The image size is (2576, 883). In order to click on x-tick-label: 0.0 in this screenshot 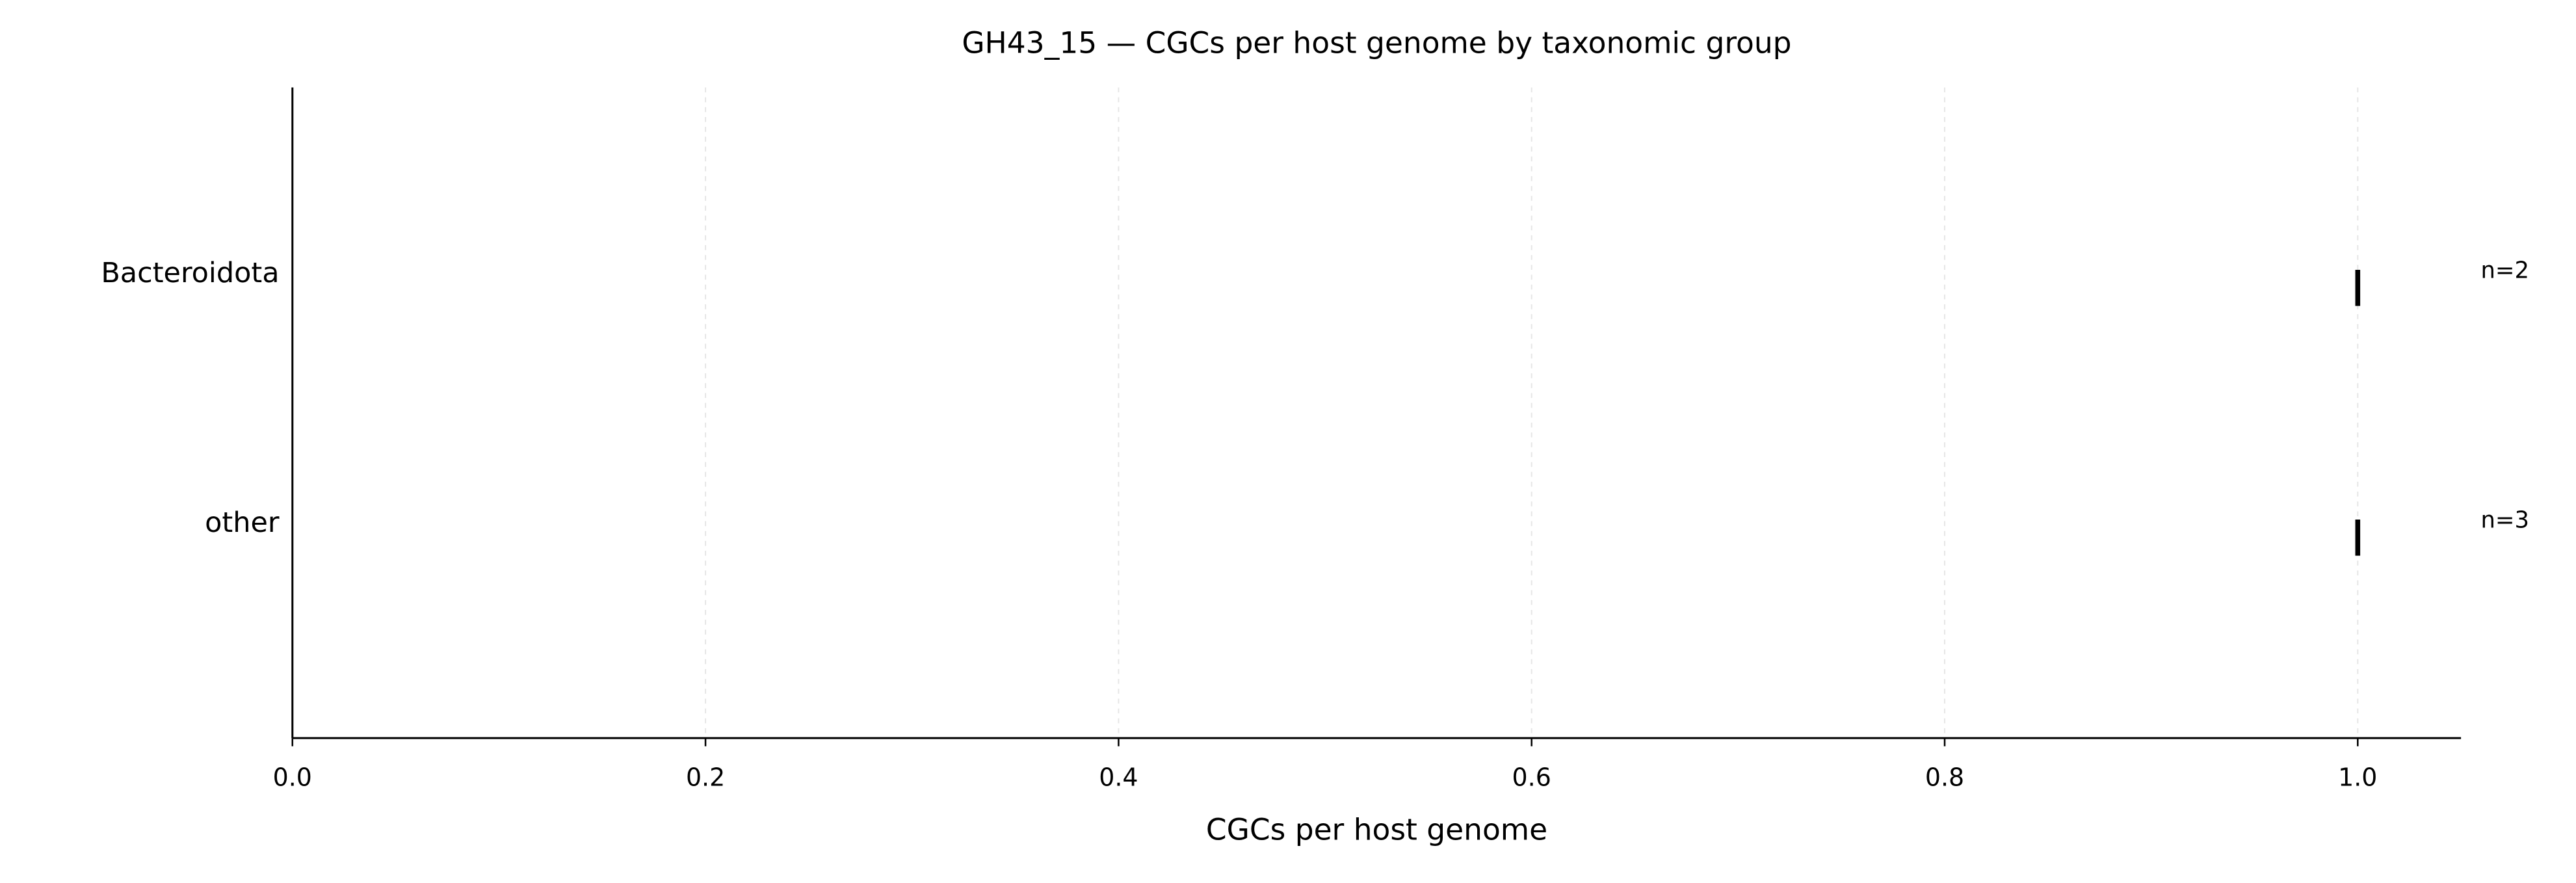, I will do `click(292, 777)`.